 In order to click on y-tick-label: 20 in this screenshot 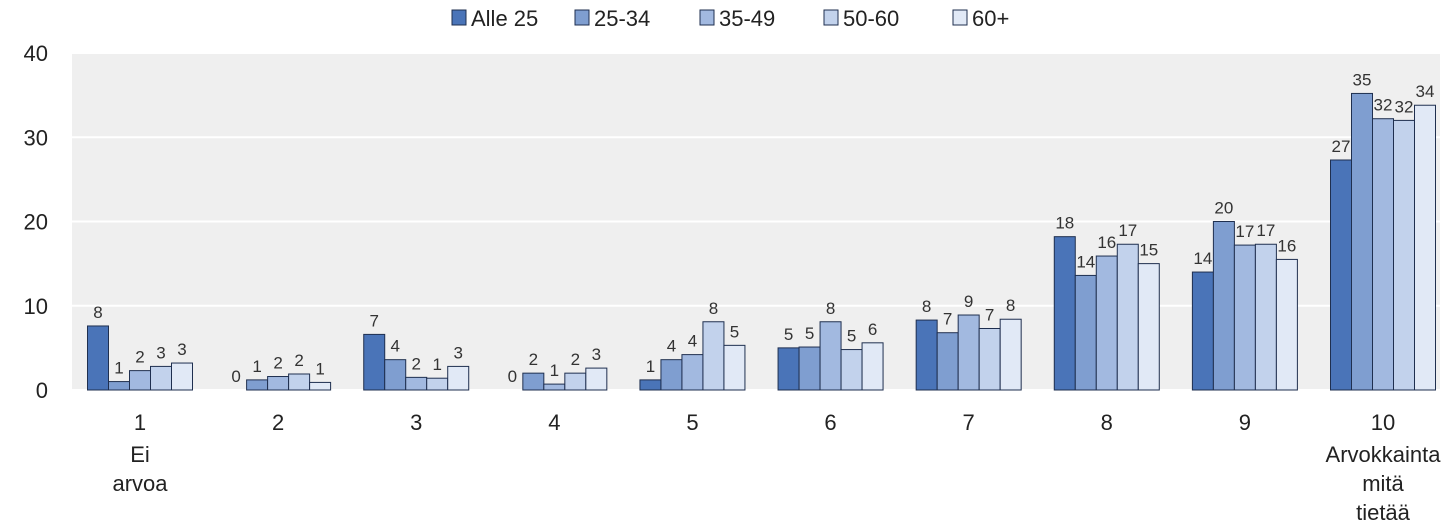, I will do `click(36, 222)`.